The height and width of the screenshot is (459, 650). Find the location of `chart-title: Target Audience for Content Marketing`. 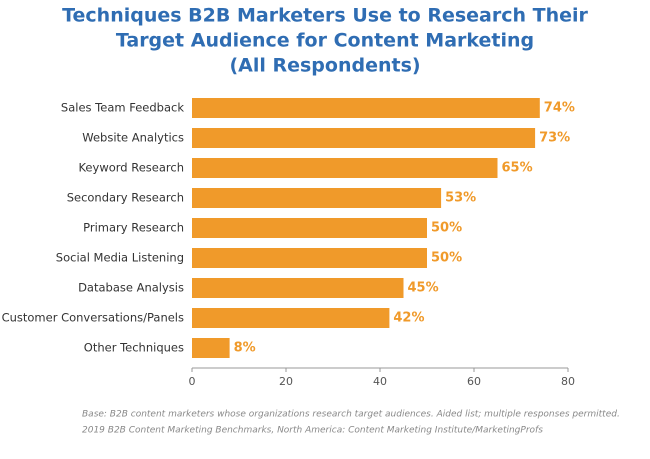

chart-title: Target Audience for Content Marketing is located at coordinates (325, 41).